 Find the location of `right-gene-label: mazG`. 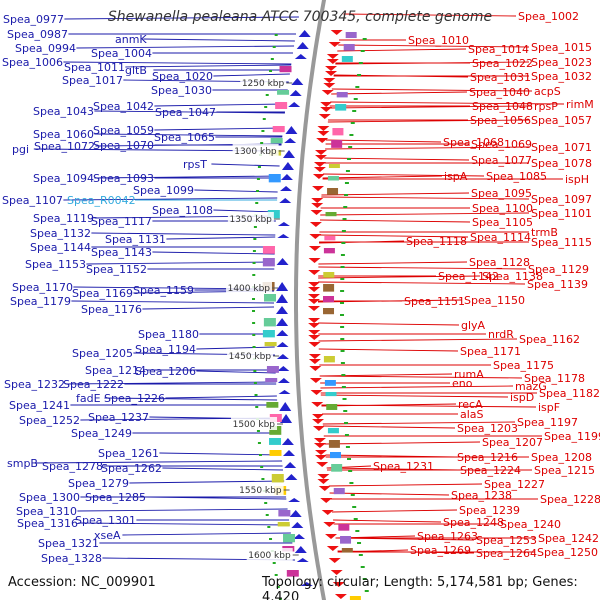

right-gene-label: mazG is located at coordinates (531, 386).